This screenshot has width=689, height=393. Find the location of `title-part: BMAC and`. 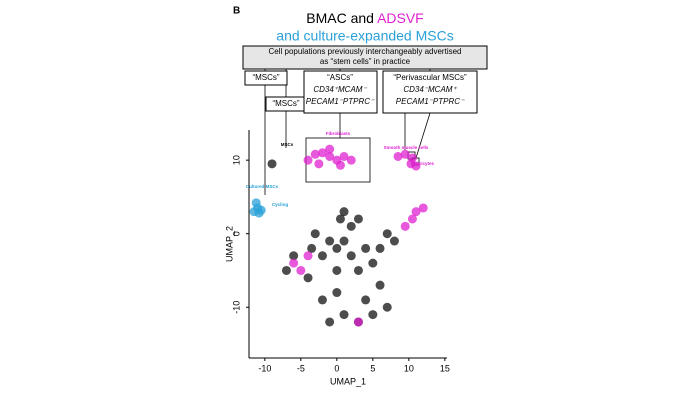

title-part: BMAC and is located at coordinates (340, 18).